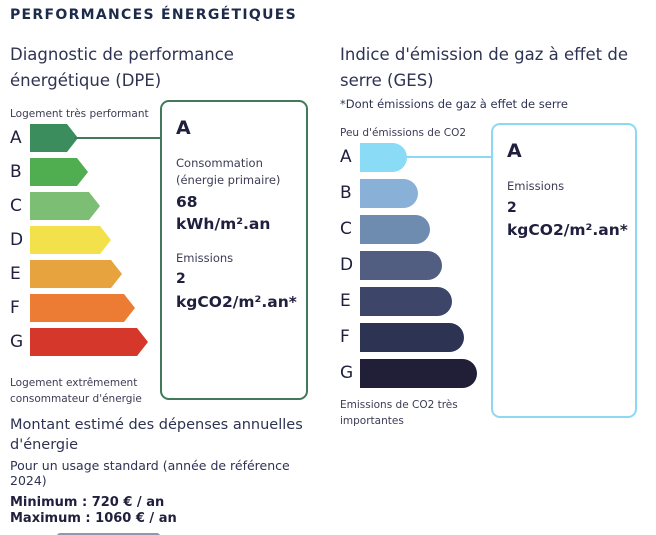 This screenshot has height=535, width=656. What do you see at coordinates (514, 151) in the screenshot?
I see `ges-grade: A` at bounding box center [514, 151].